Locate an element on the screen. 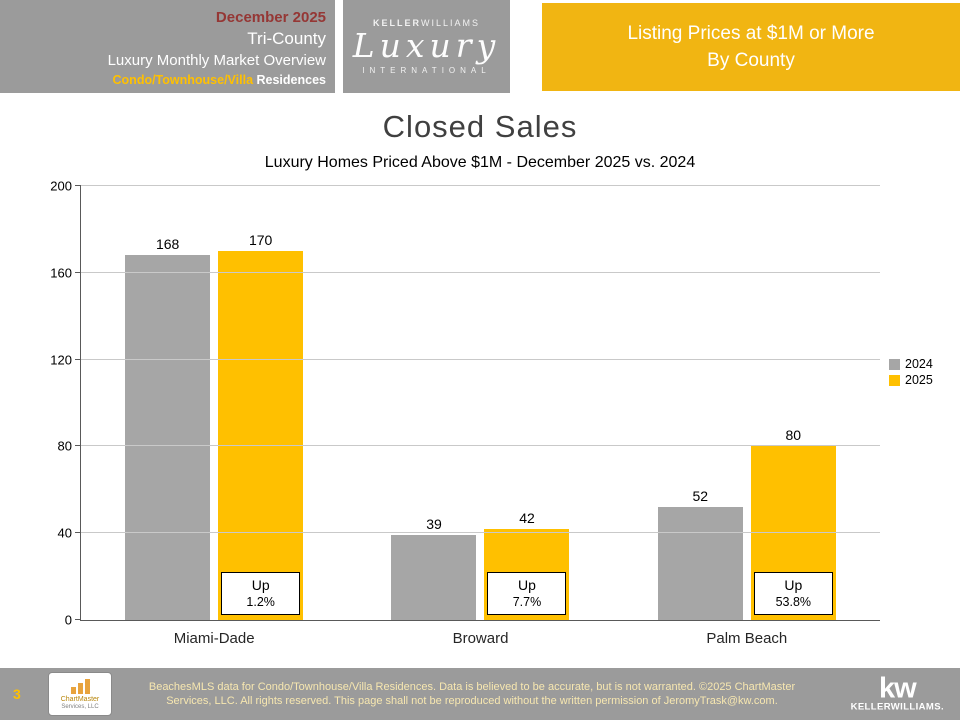  header-region: Tri-County is located at coordinates (286, 38).